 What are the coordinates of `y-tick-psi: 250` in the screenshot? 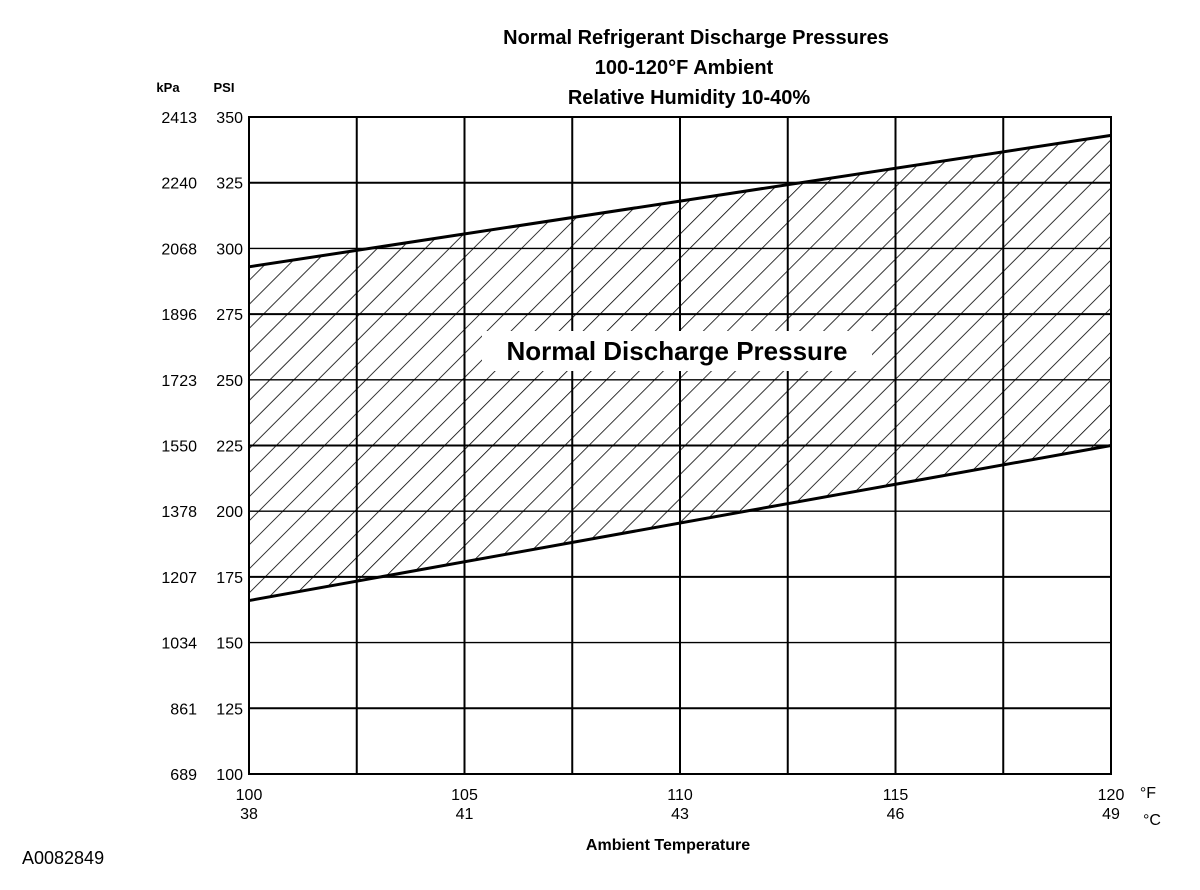 It's located at (229, 381).